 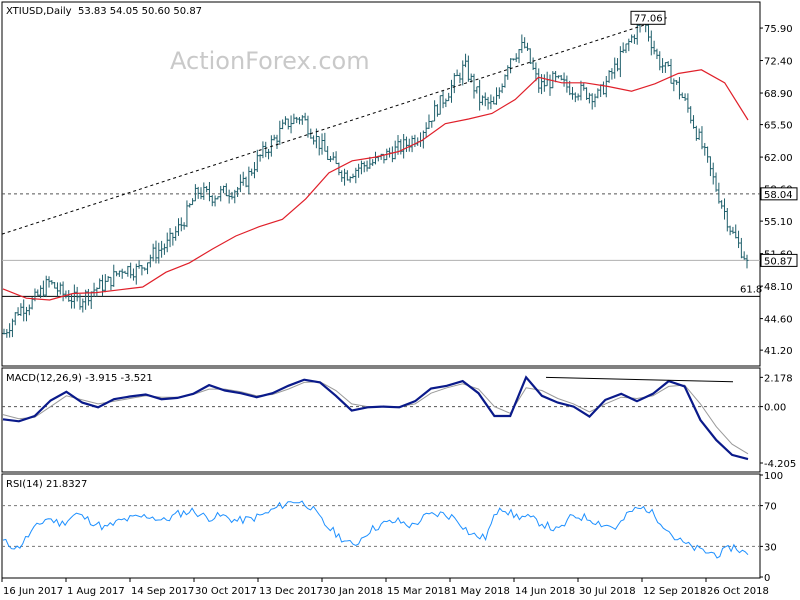 I want to click on y-tick-label: 65.50, so click(x=778, y=126).